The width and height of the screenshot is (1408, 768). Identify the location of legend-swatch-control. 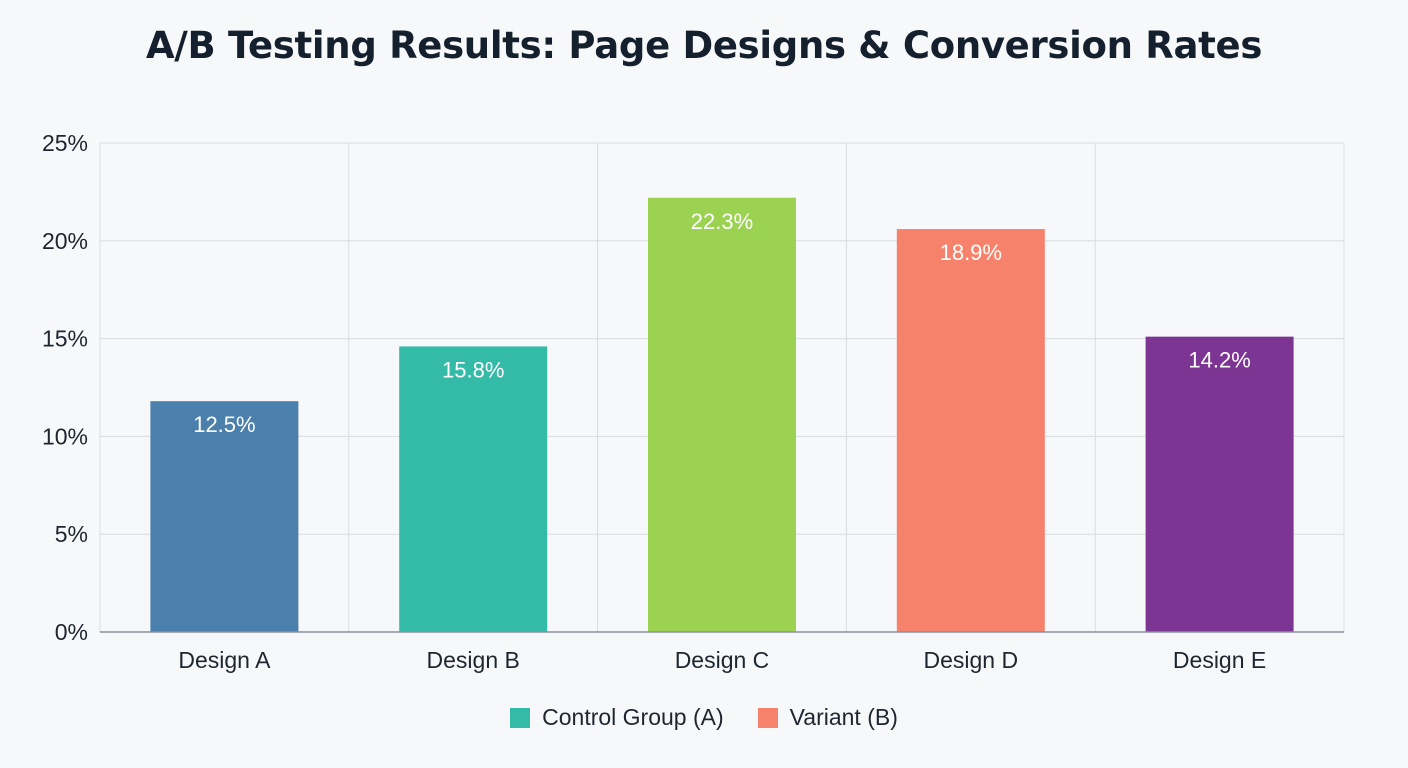
(520, 717).